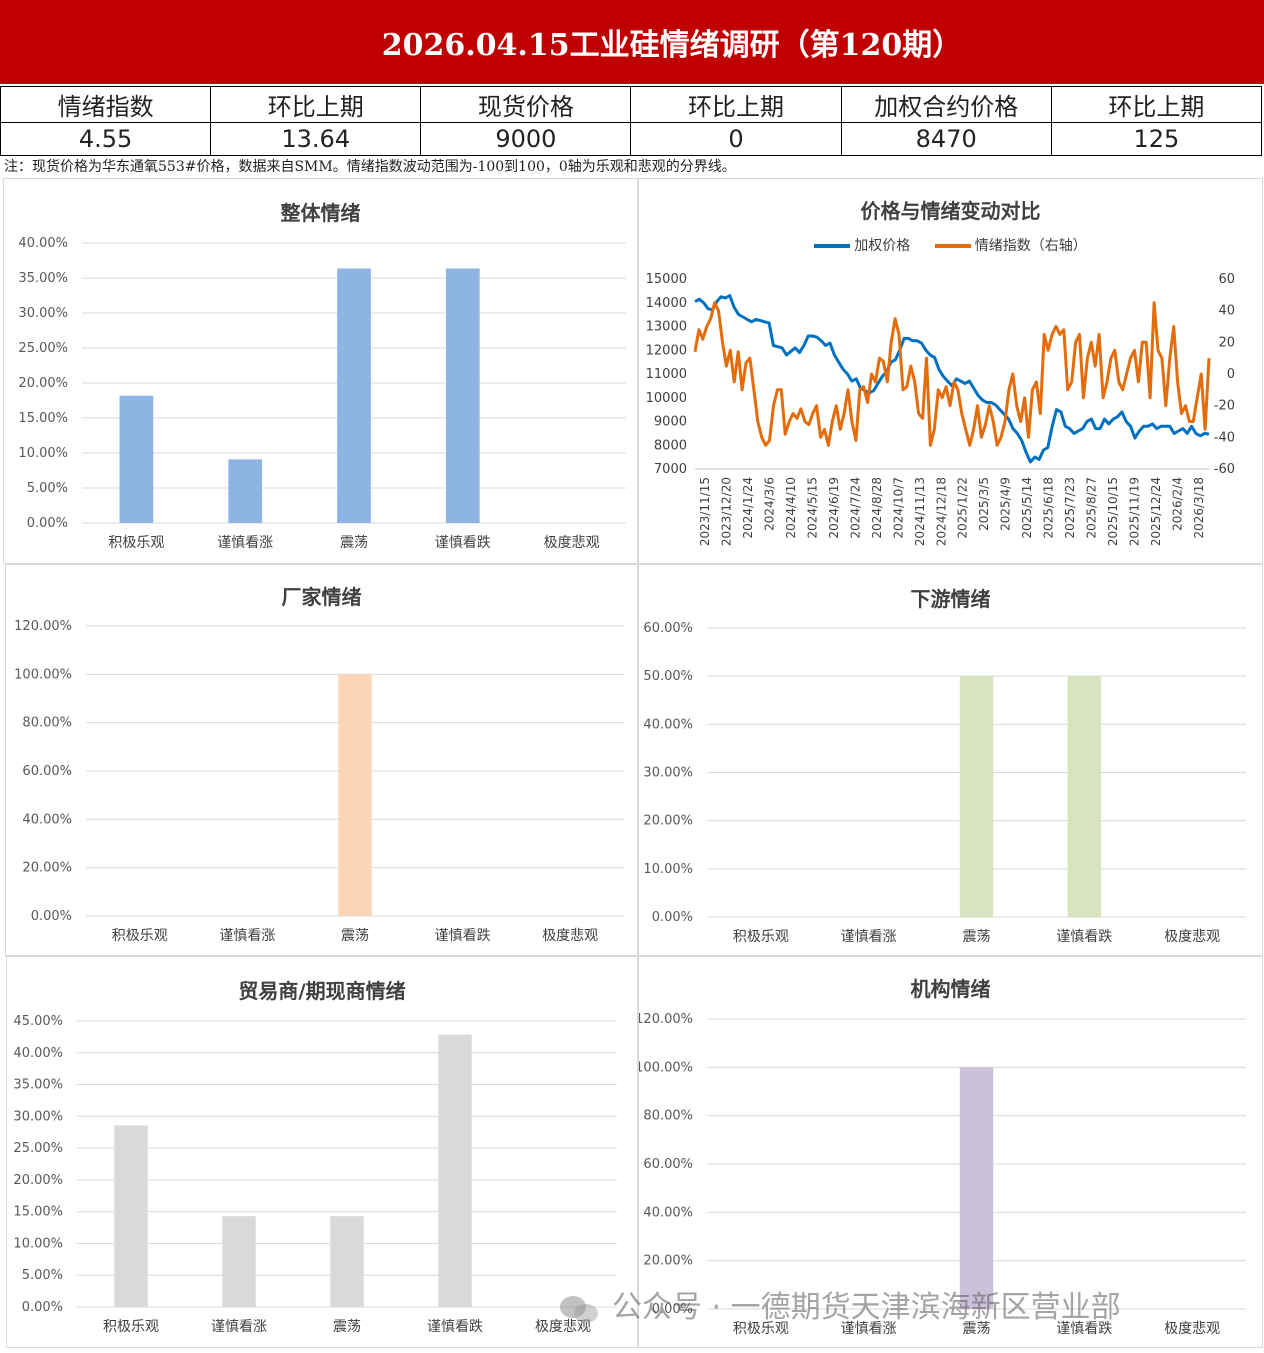  Describe the element at coordinates (322, 991) in the screenshot. I see `chart-title: 贸易商/期现商情绪` at that location.